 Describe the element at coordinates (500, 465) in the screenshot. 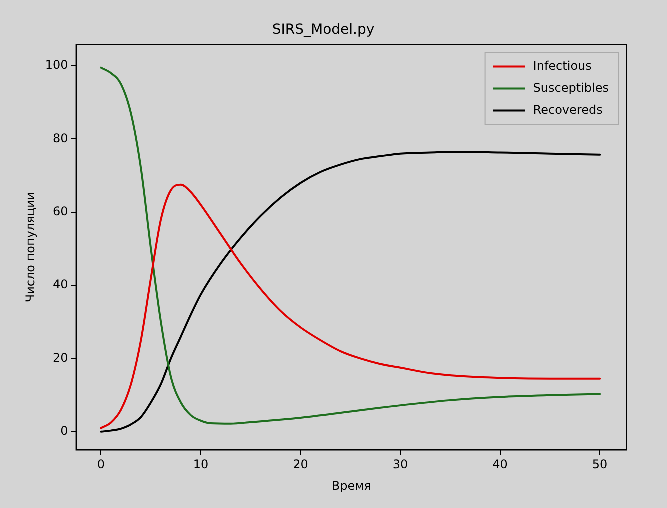

I see `x-tick-label: 40` at that location.